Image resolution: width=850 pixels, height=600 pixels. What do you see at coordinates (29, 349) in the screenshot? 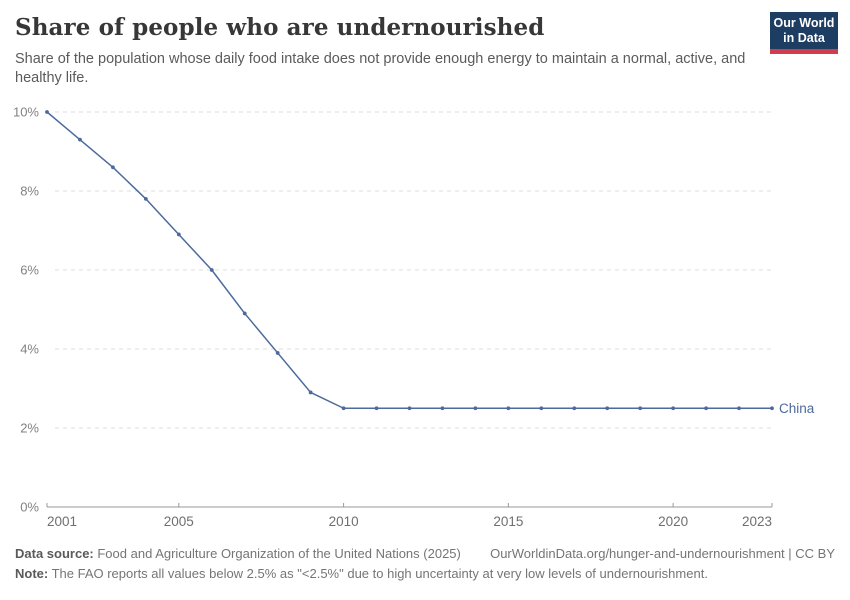
I see `y-tick-label: 4%` at bounding box center [29, 349].